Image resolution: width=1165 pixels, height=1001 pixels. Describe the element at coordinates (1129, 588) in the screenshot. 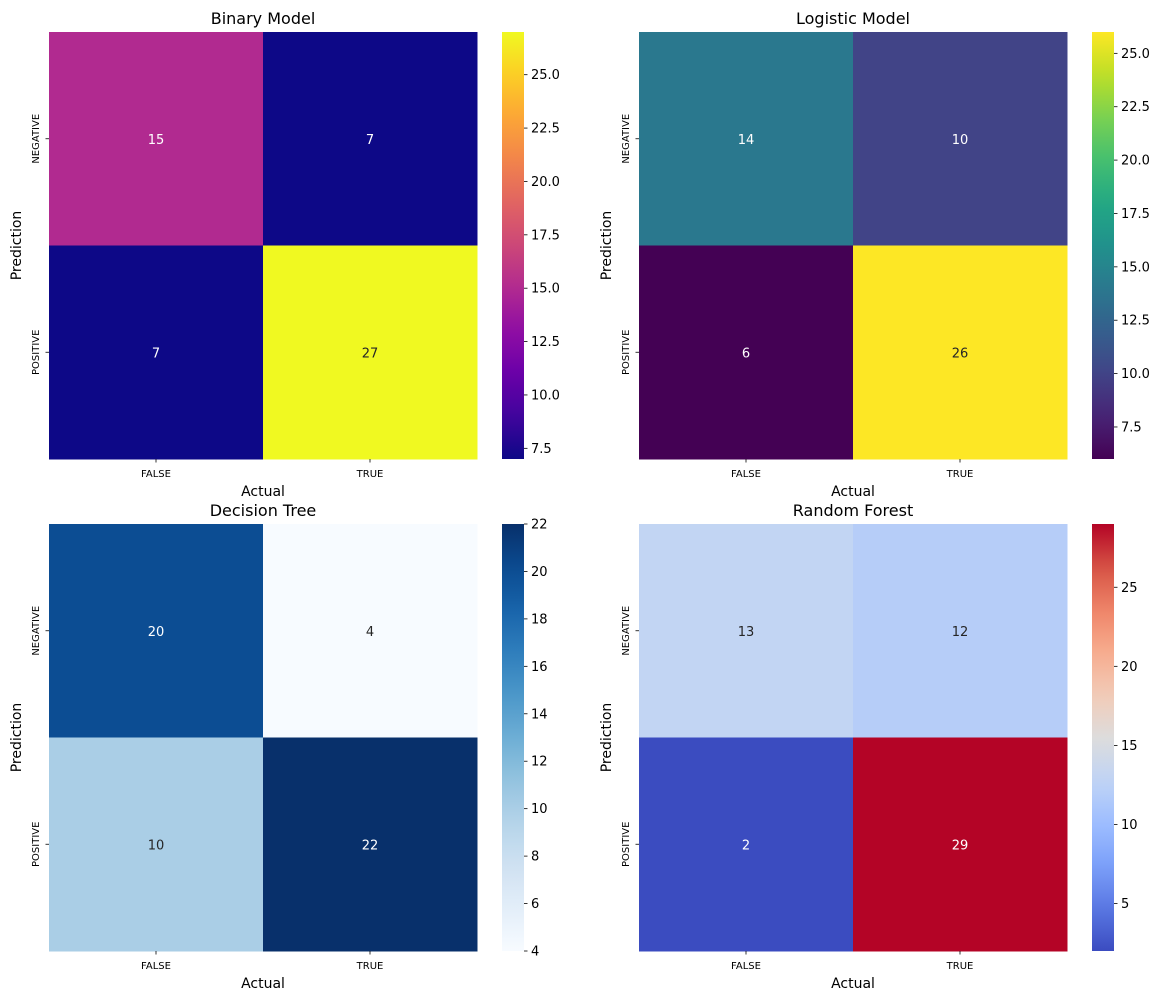

I see `colorbar-tick-label: 25` at that location.